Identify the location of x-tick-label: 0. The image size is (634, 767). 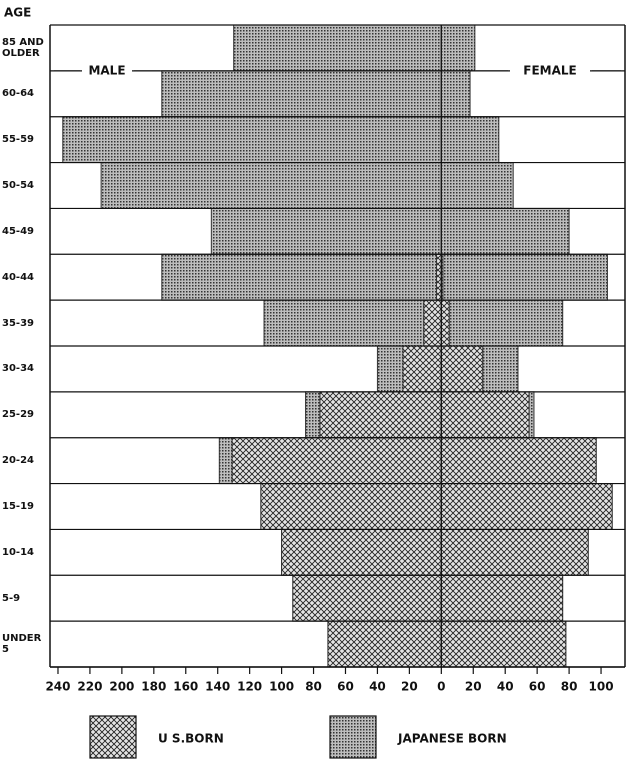
(441, 687).